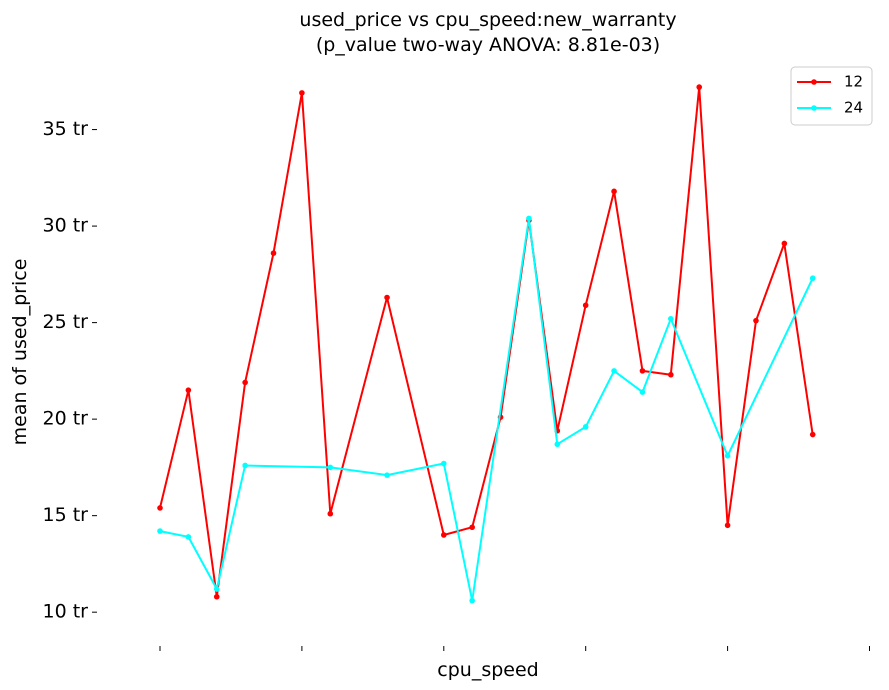 Image resolution: width=889 pixels, height=690 pixels. Describe the element at coordinates (70, 370) in the screenshot. I see `y-axis: 10 tr 15 tr 20 tr 25 tr 30 tr 35 tr` at that location.